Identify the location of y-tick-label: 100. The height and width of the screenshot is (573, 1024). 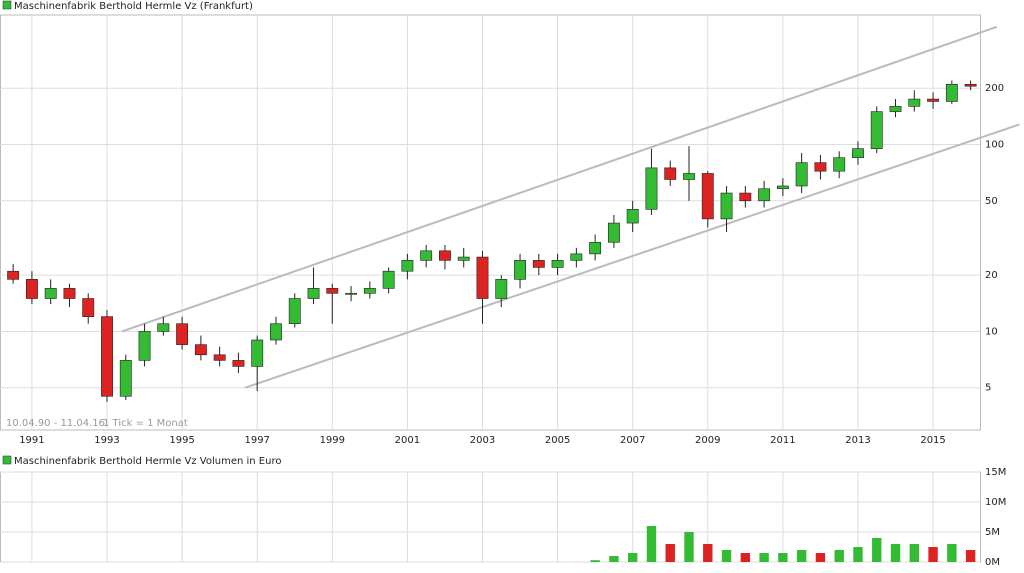
(994, 145).